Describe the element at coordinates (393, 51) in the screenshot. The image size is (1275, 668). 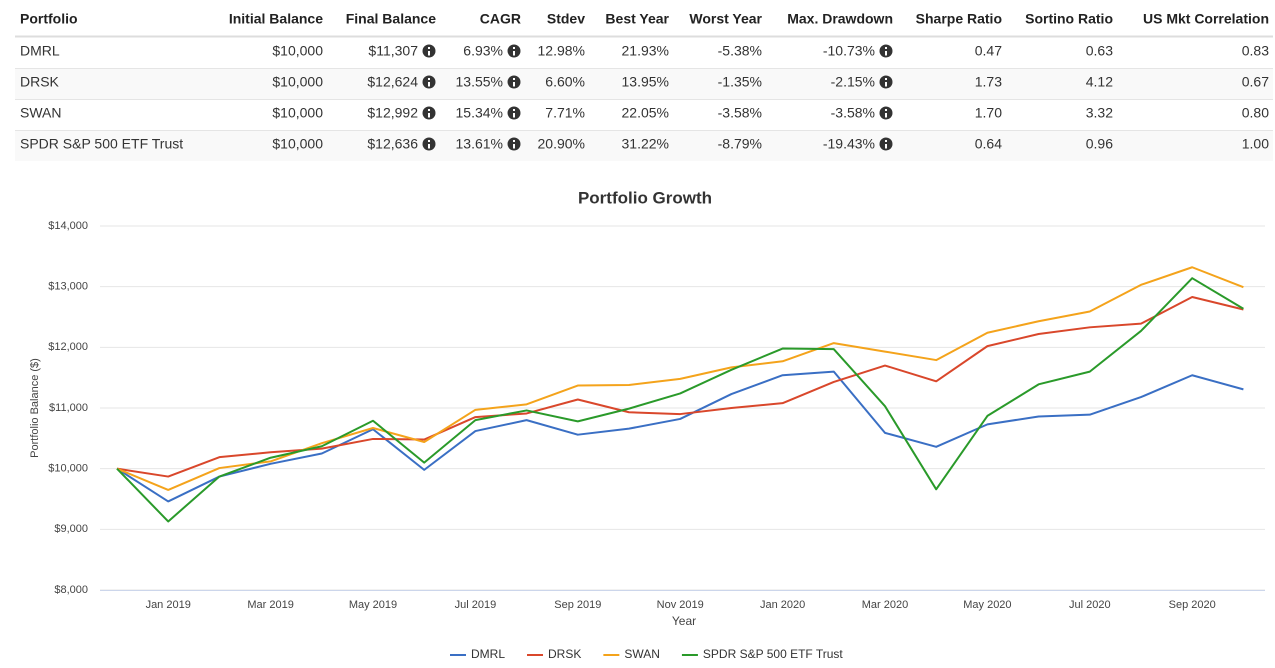
I see `table-cell: $11,307` at that location.